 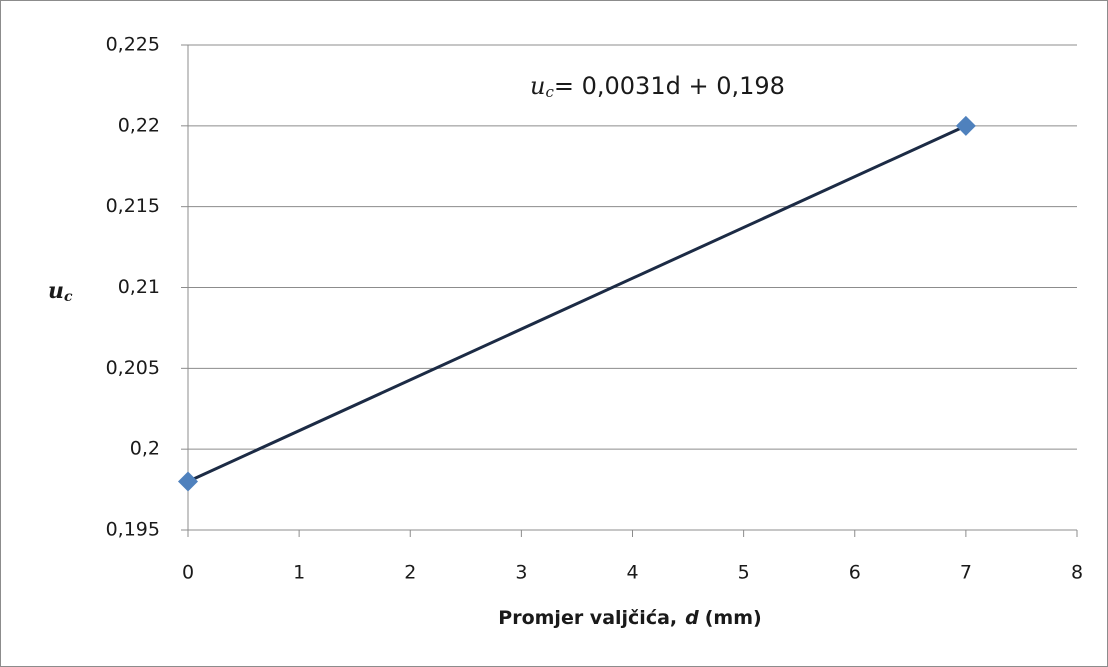 I want to click on y-tick-label: 0,225, so click(x=133, y=45).